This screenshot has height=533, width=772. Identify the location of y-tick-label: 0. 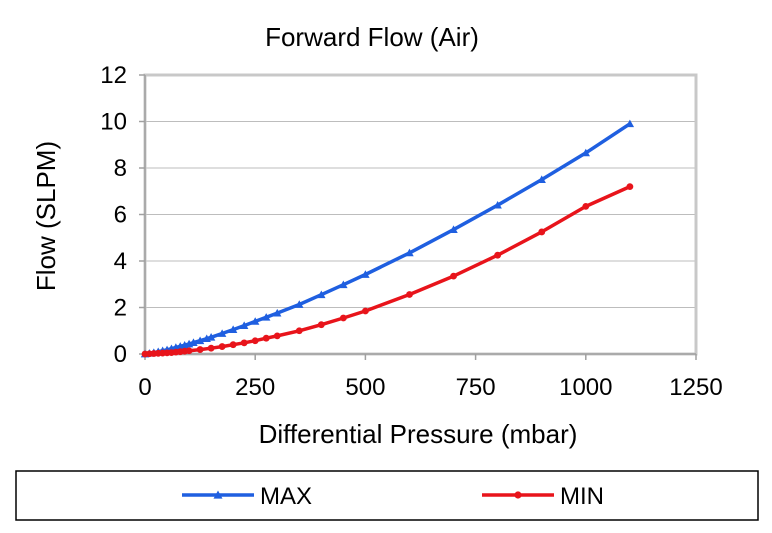
(120, 354).